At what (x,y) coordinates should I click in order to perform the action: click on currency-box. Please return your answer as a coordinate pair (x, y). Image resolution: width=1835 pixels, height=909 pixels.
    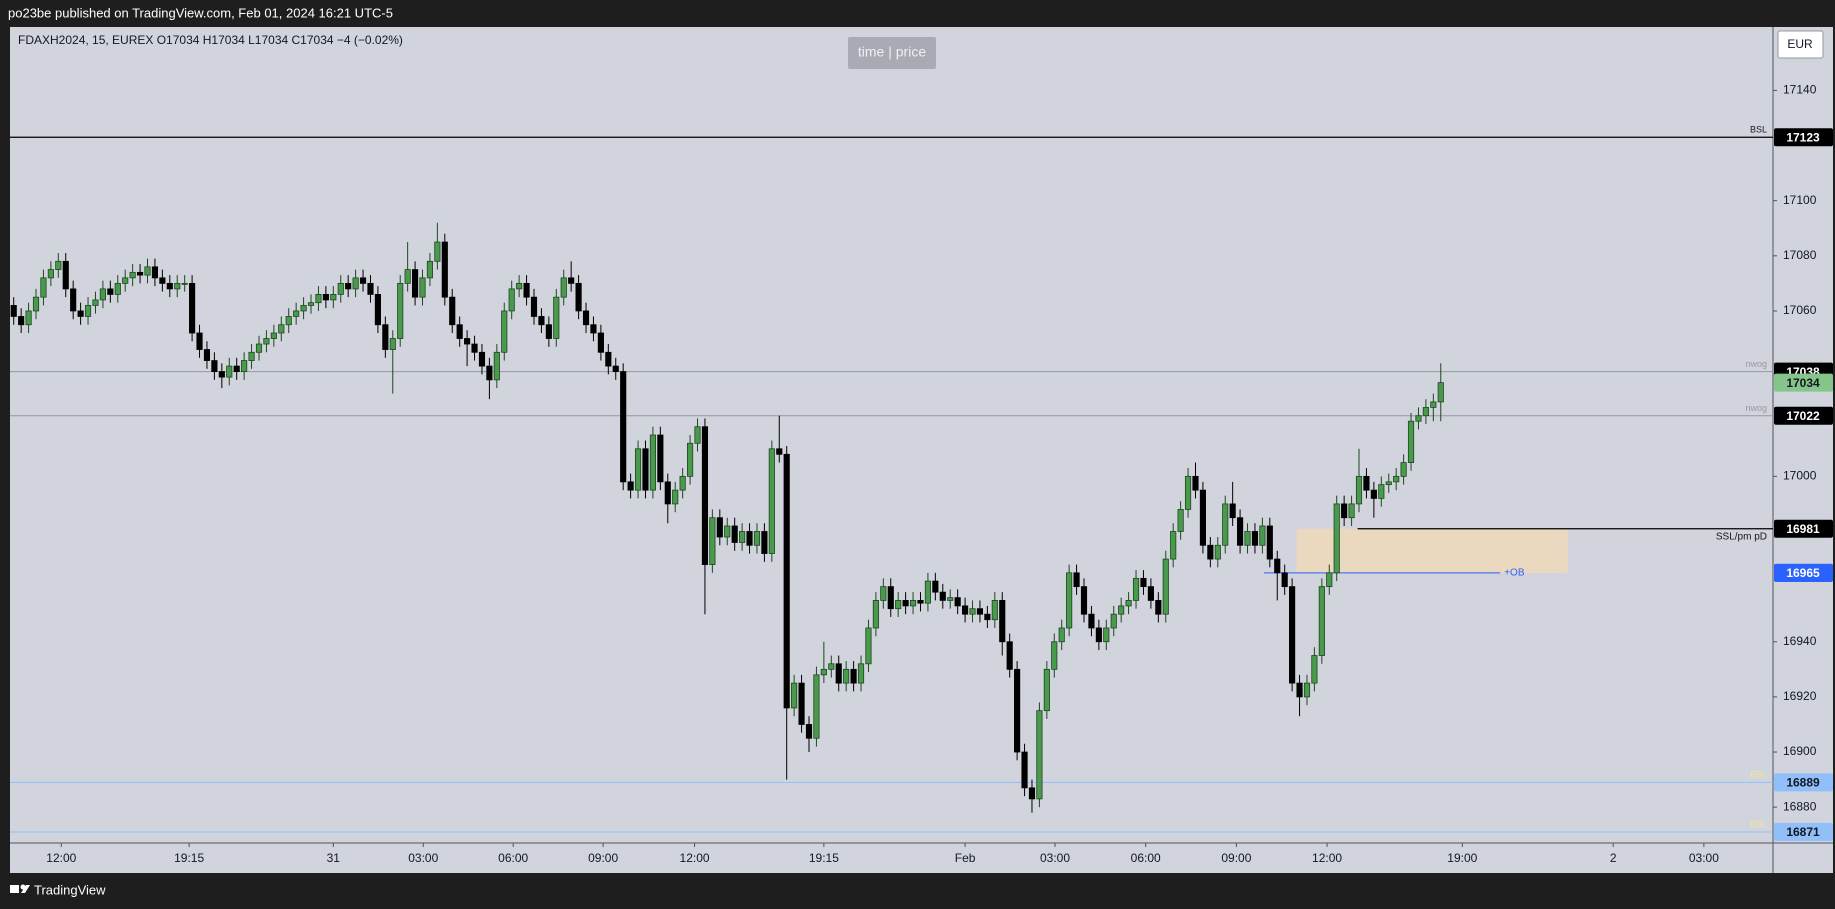
    Looking at the image, I should click on (1800, 44).